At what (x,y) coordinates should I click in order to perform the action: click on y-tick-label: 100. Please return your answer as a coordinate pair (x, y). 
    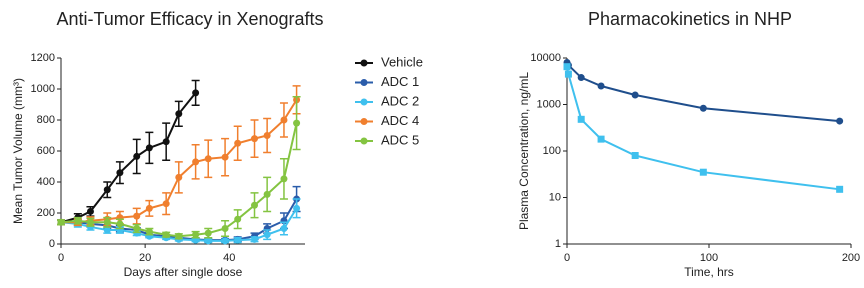
    Looking at the image, I should click on (552, 151).